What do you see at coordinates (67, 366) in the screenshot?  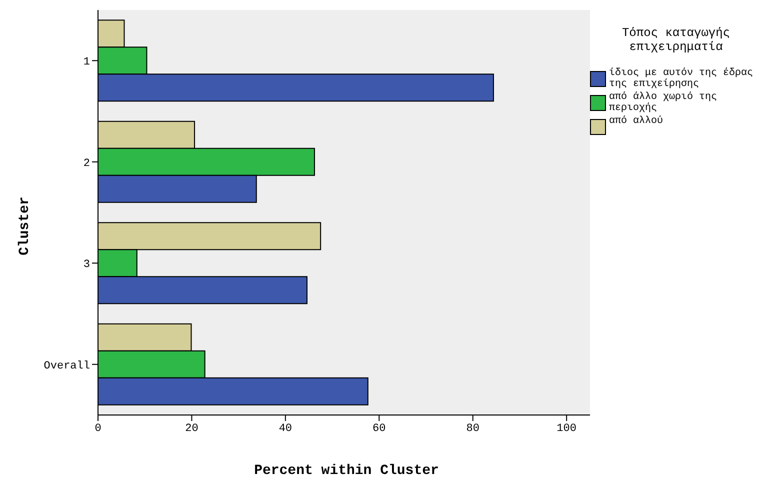 I see `y-tick-label: Overall` at bounding box center [67, 366].